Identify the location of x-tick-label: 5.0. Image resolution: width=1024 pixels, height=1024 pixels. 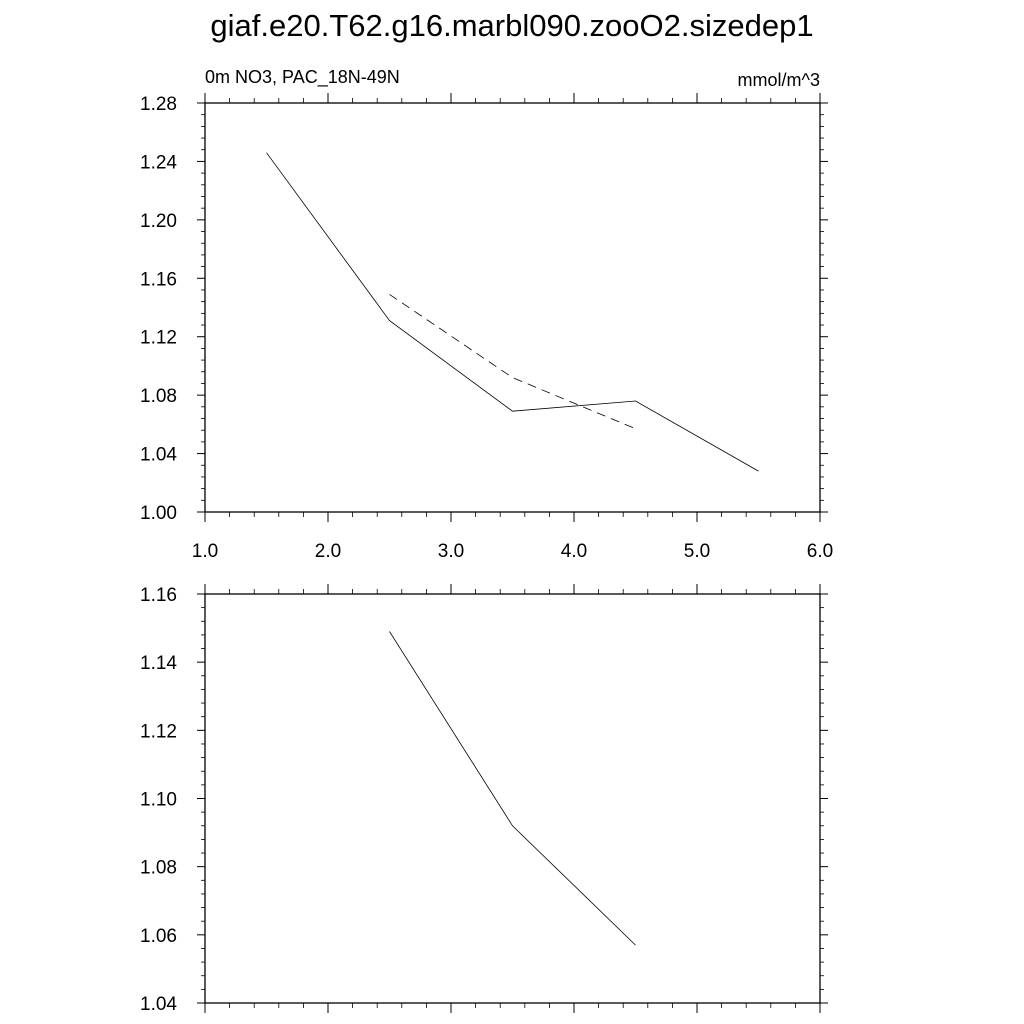
(697, 551).